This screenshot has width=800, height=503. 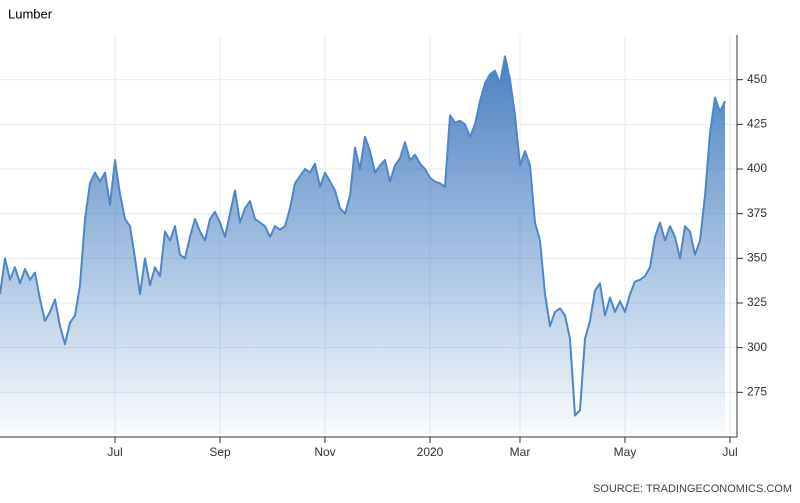 What do you see at coordinates (30, 13) in the screenshot?
I see `chart-title: Lumber` at bounding box center [30, 13].